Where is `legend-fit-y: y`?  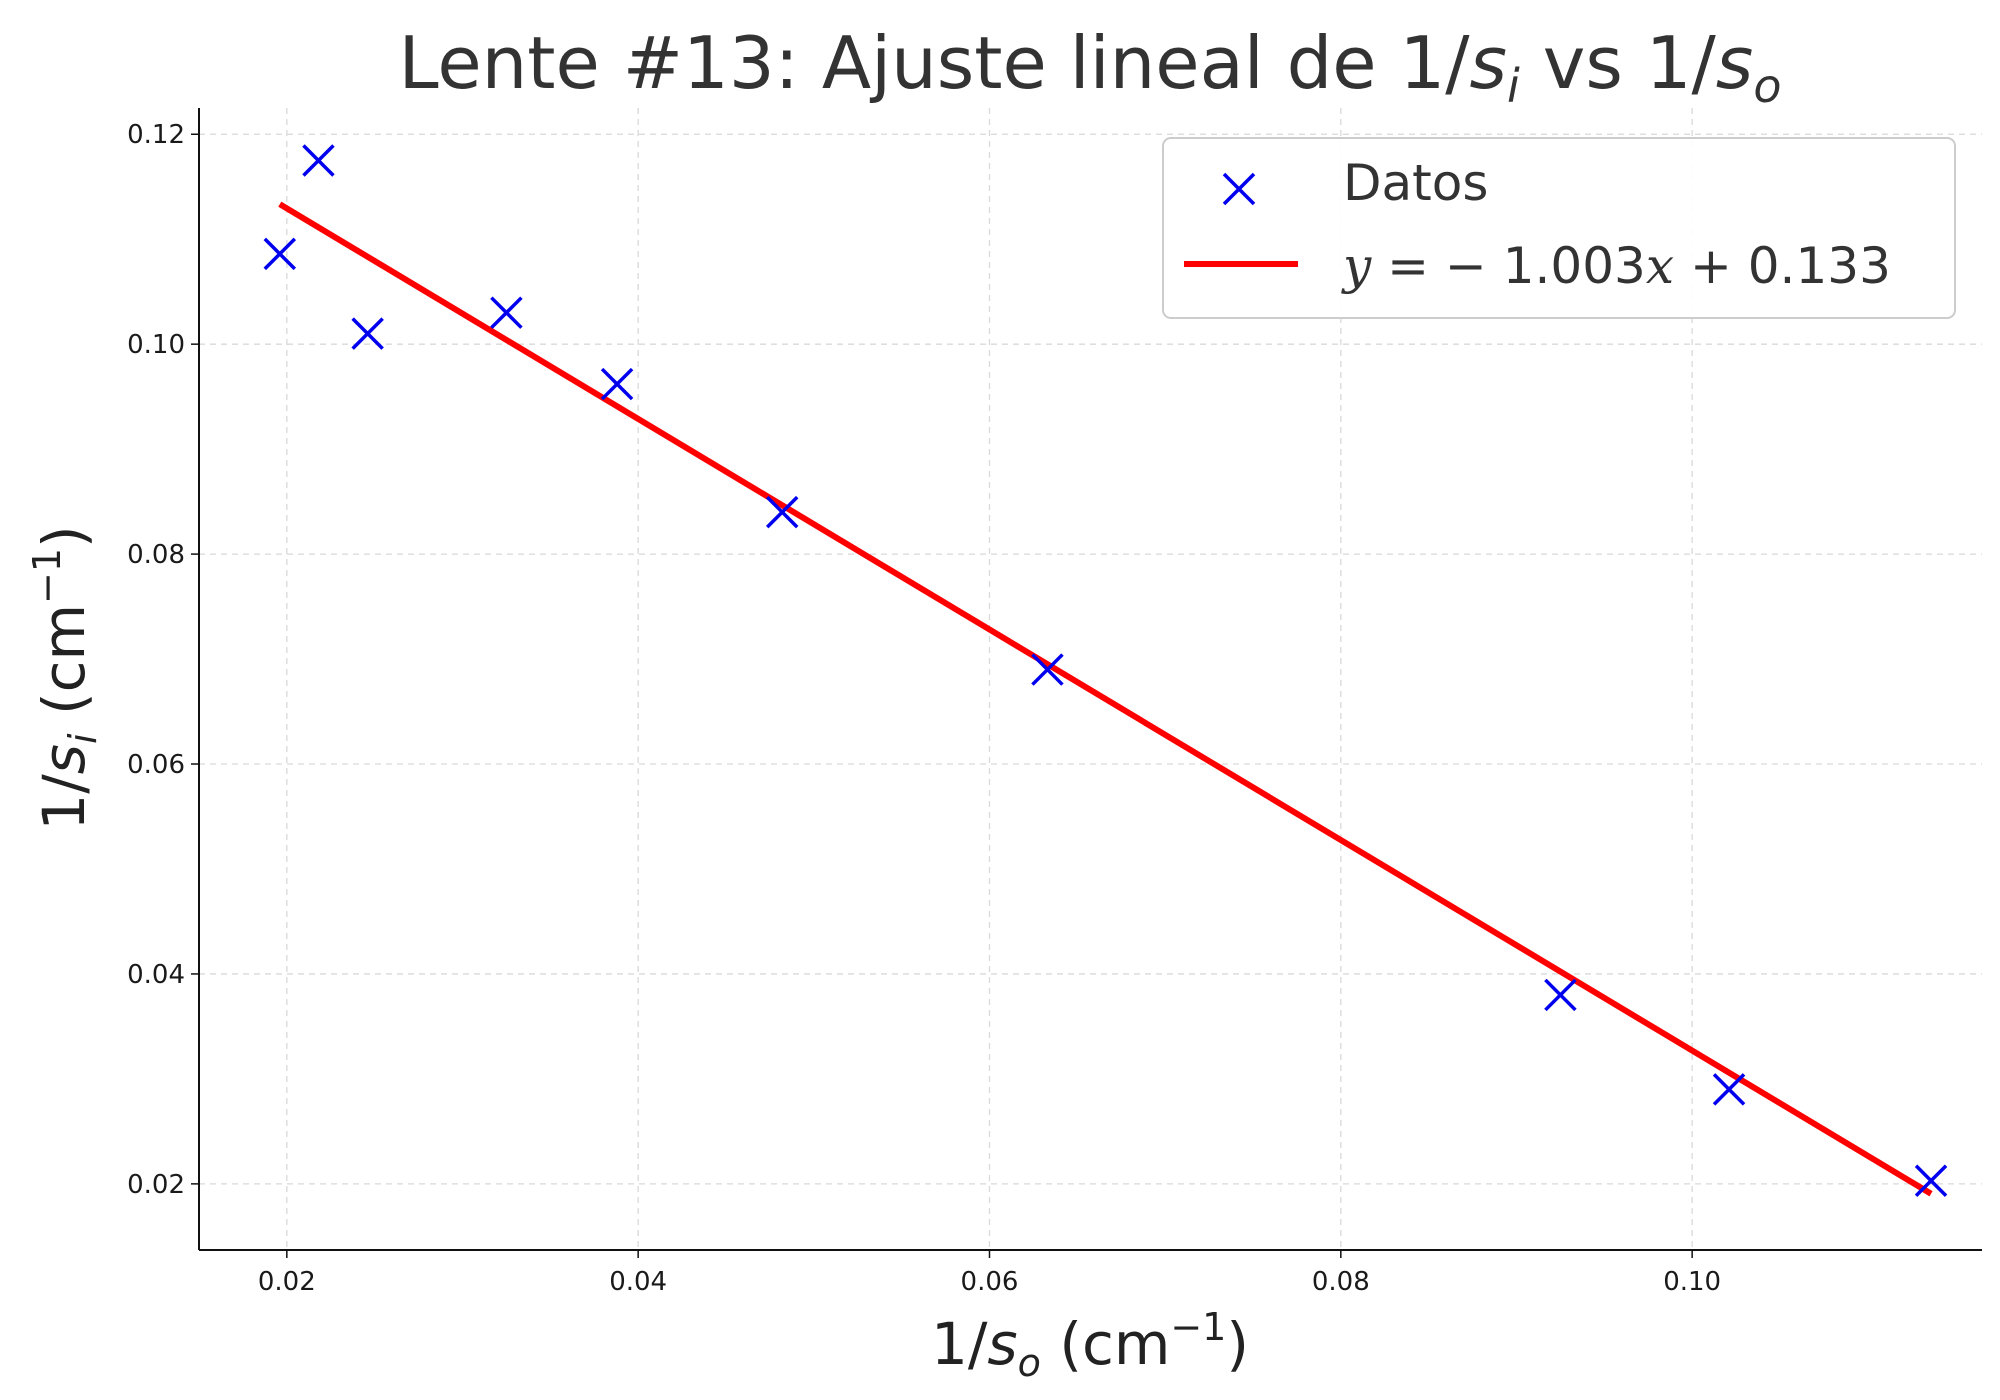
legend-fit-y: y is located at coordinates (1356, 266).